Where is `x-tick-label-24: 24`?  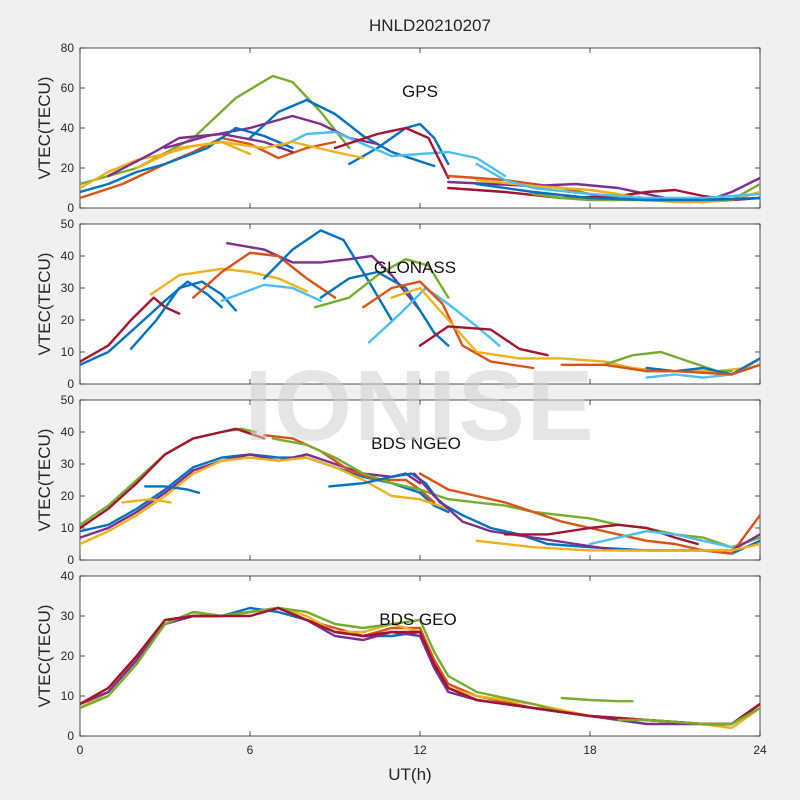
x-tick-label-24: 24 is located at coordinates (760, 750).